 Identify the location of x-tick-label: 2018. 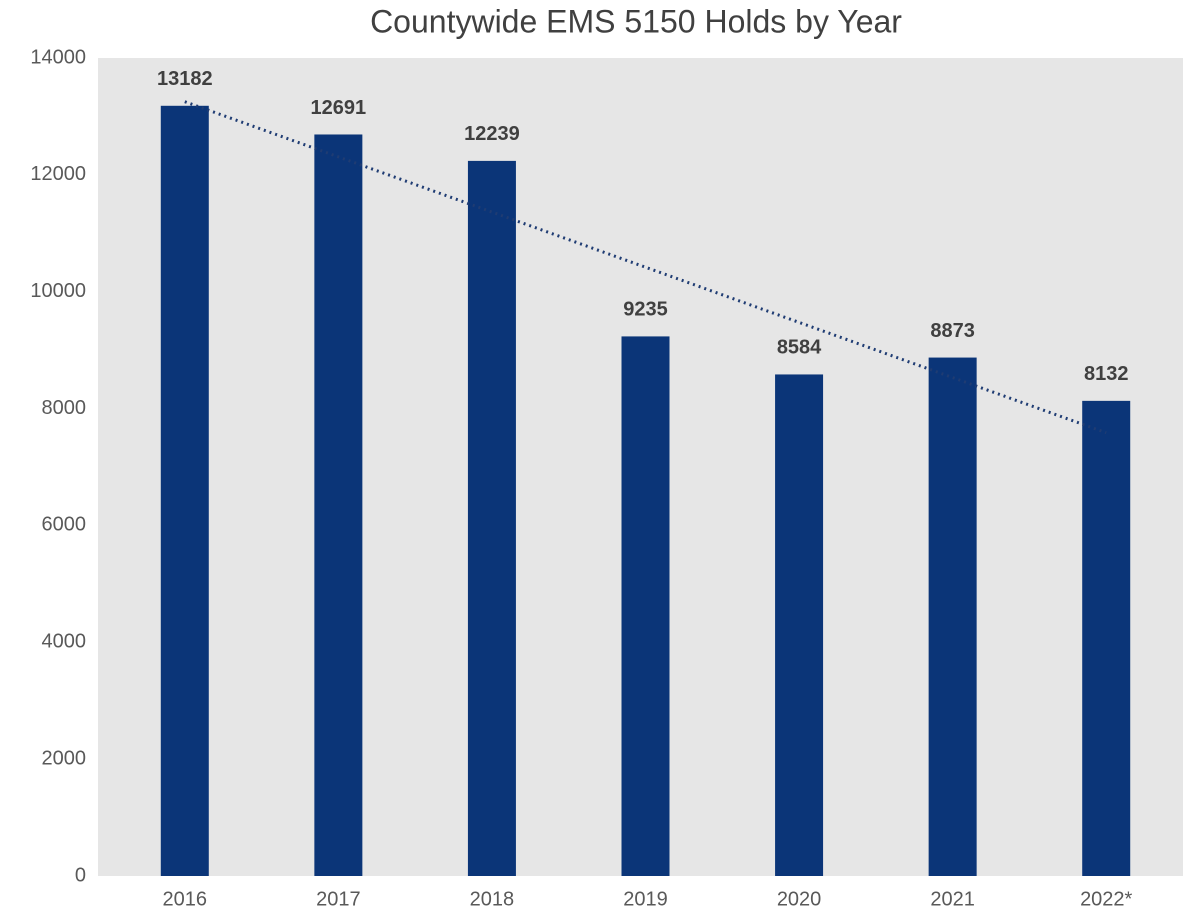
(492, 899).